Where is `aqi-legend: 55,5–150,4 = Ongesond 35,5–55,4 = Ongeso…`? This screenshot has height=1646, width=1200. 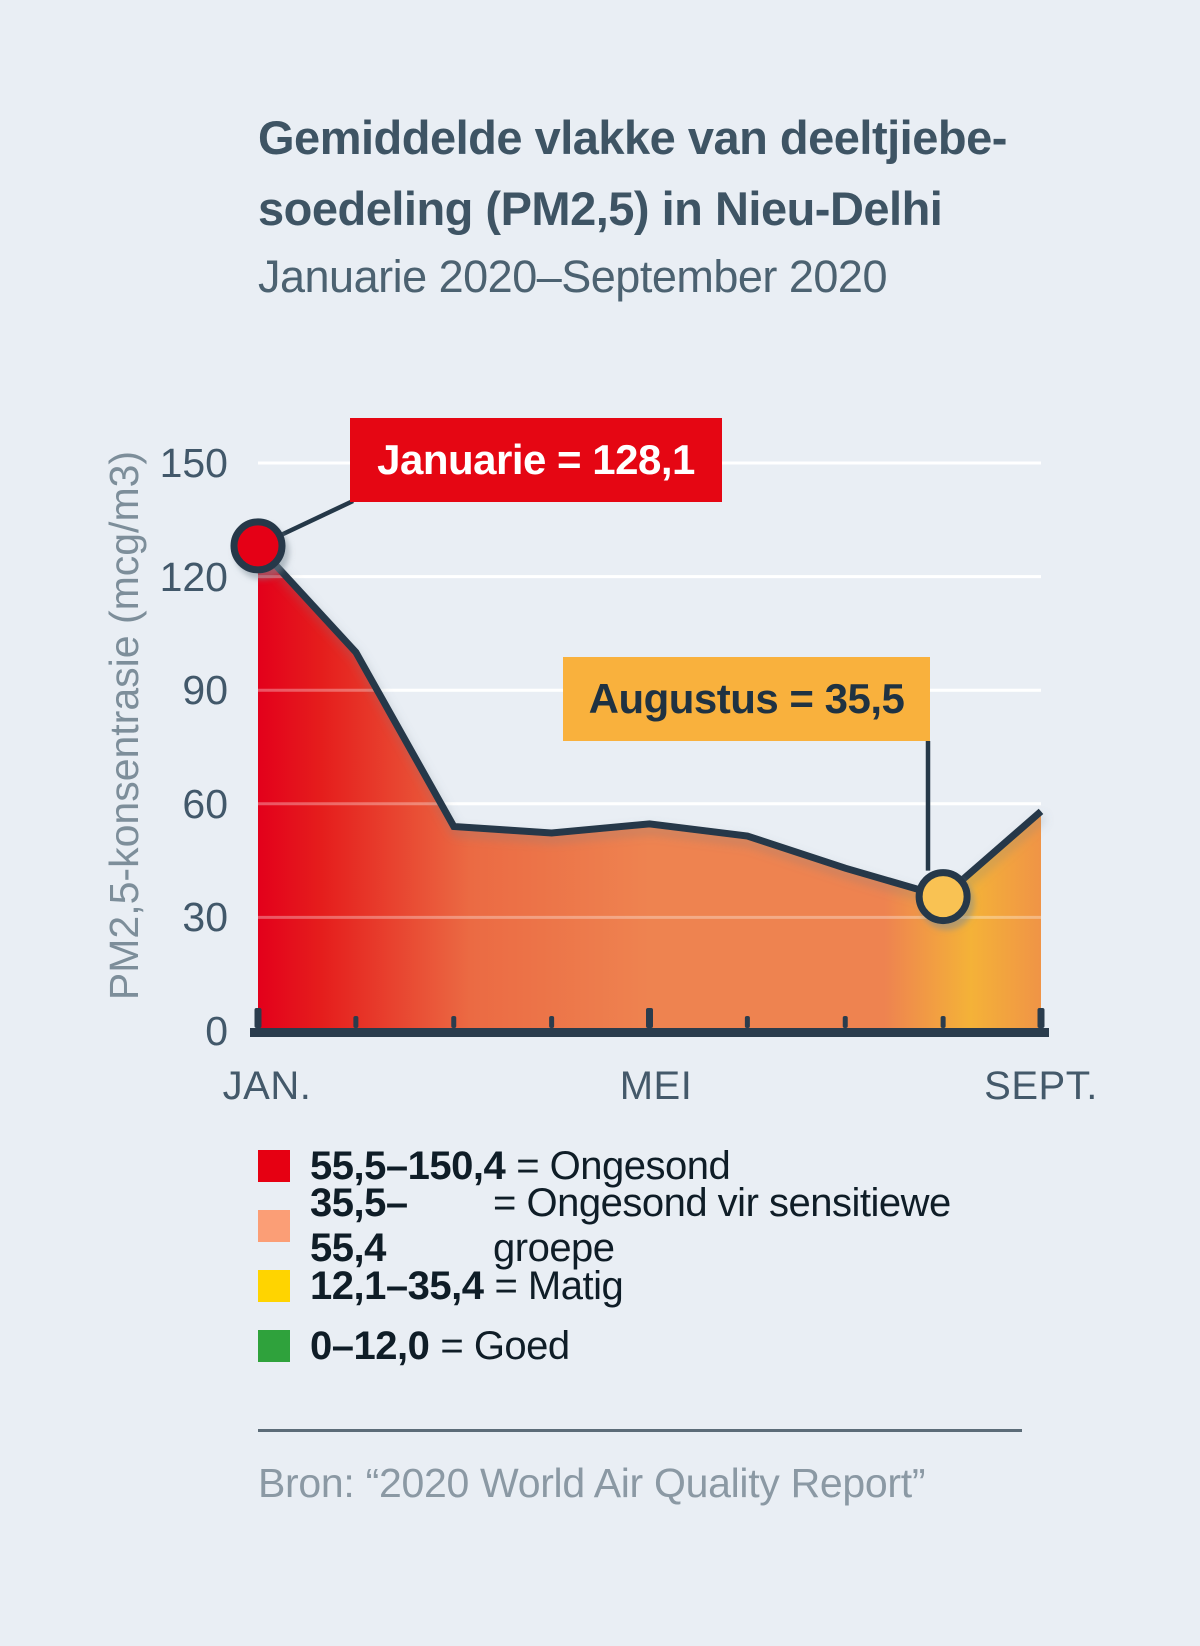
aqi-legend: 55,5–150,4 = Ongesond 35,5–55,4 = Ongeso… is located at coordinates (668, 1267).